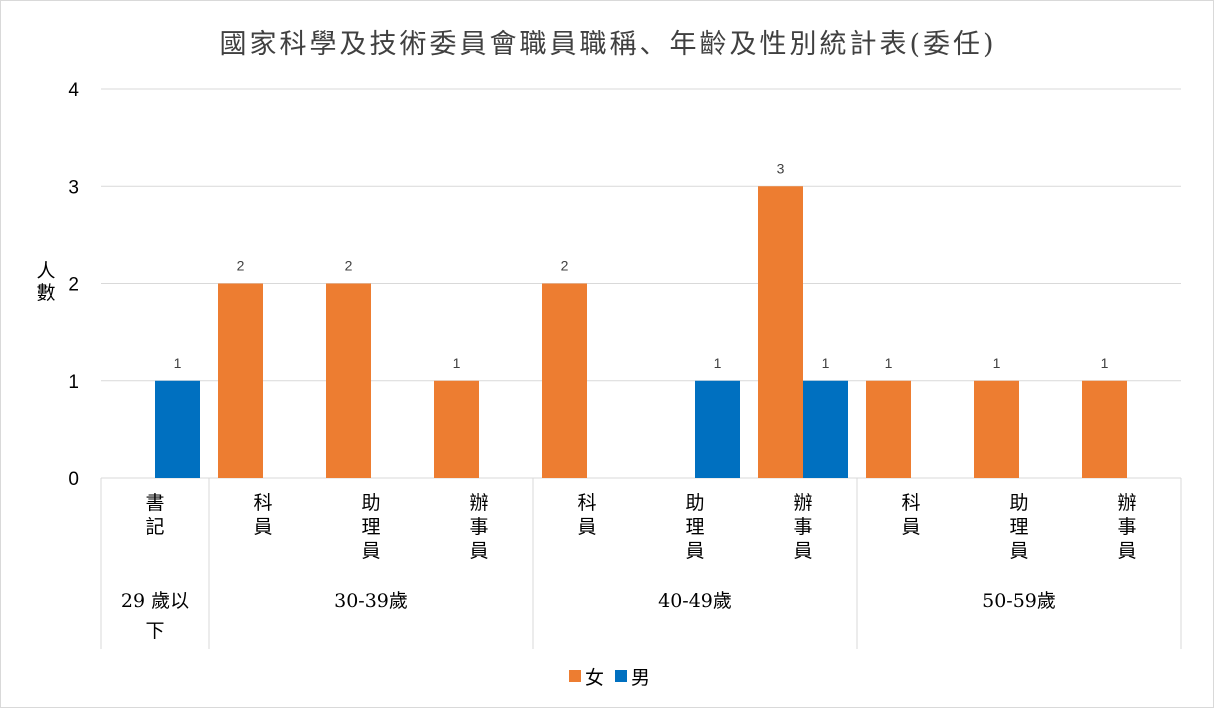 The height and width of the screenshot is (709, 1214). I want to click on group-label: 30-39歲, so click(371, 601).